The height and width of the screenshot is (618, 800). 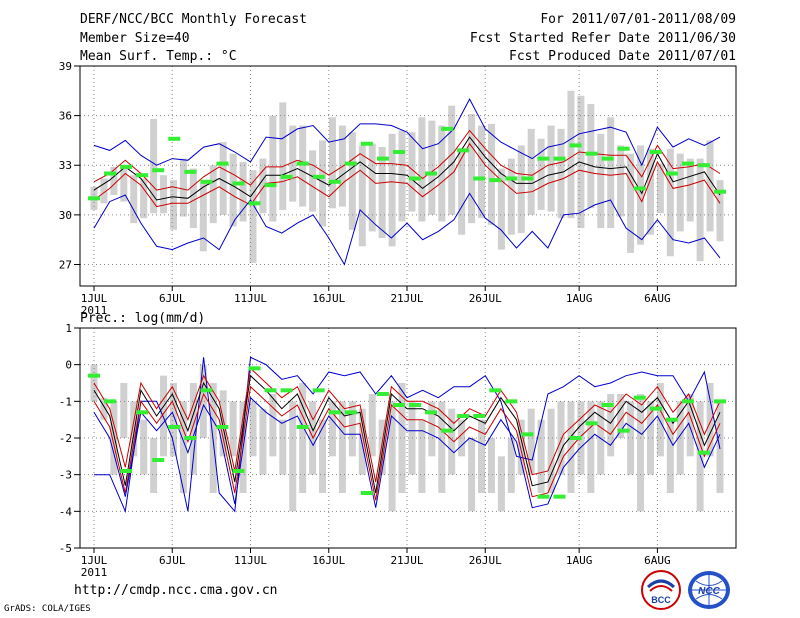 What do you see at coordinates (65, 116) in the screenshot?
I see `y-tick-label: 36` at bounding box center [65, 116].